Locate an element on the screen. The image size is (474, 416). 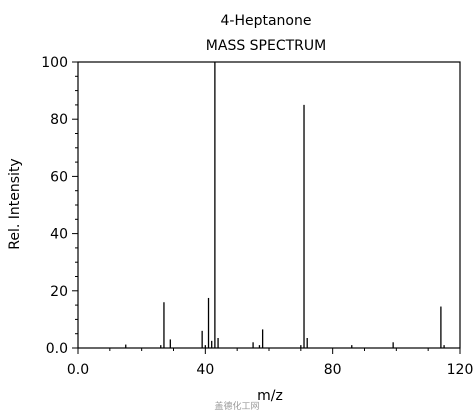
watermark-text: 盖德化工网 is located at coordinates (236, 406).